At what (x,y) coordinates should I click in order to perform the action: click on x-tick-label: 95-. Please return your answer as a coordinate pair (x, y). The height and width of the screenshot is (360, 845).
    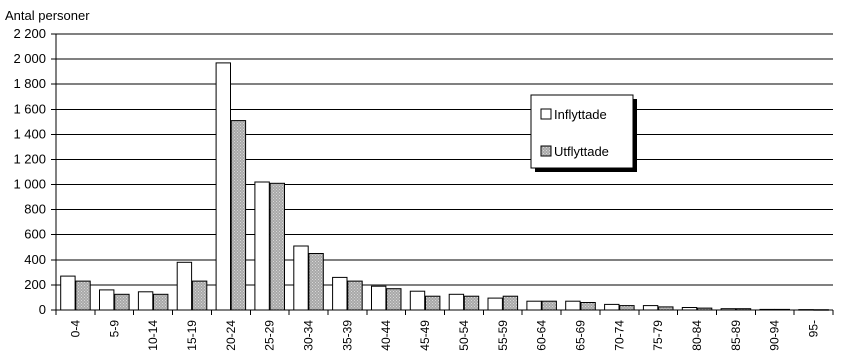
    Looking at the image, I should click on (814, 328).